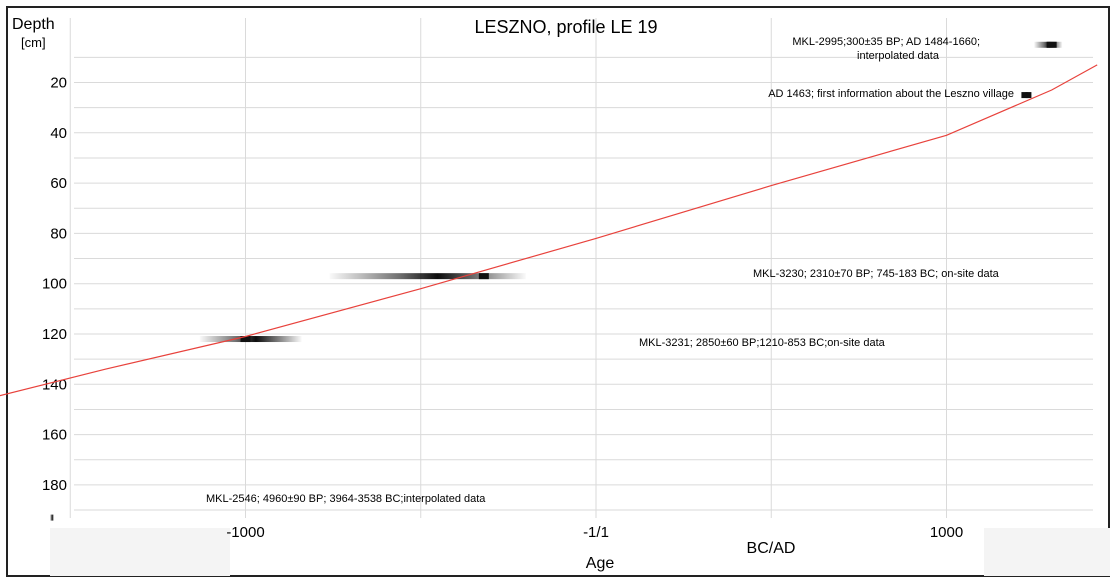 Image resolution: width=1118 pixels, height=585 pixels. I want to click on x-tick-label: -1/1, so click(596, 532).